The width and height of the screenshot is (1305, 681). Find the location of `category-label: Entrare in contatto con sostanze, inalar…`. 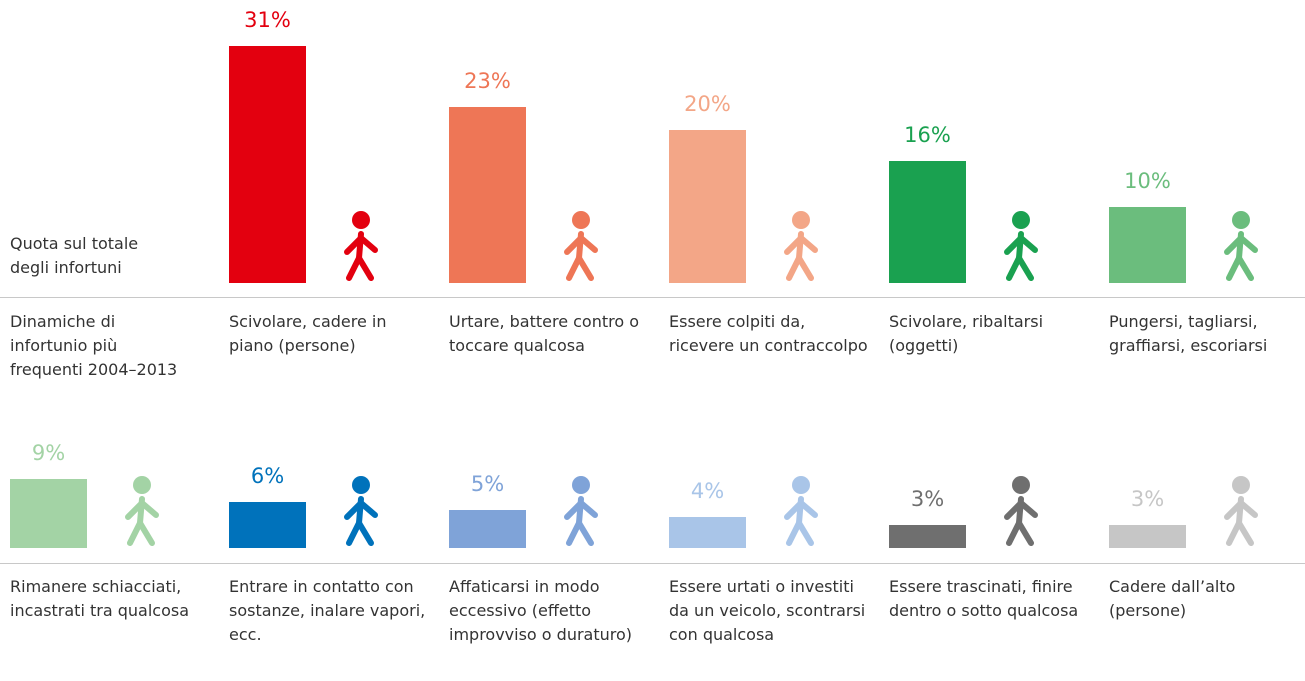

category-label: Entrare in contatto con sostanze, inalar… is located at coordinates (327, 610).